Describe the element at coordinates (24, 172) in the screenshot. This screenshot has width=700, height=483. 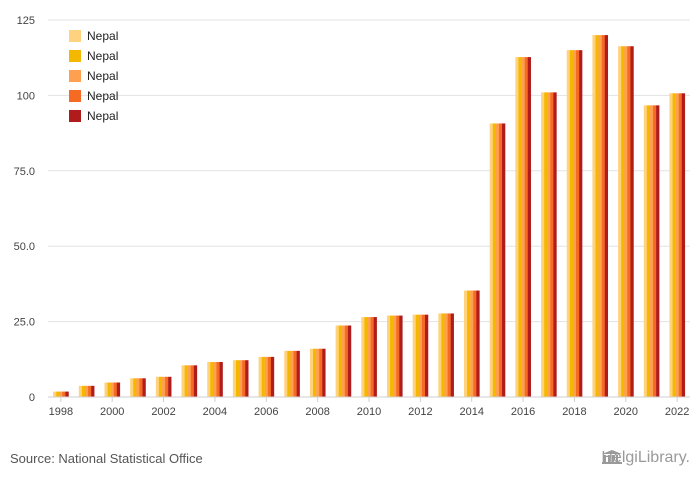
I see `y-tick-label: 75.0` at that location.